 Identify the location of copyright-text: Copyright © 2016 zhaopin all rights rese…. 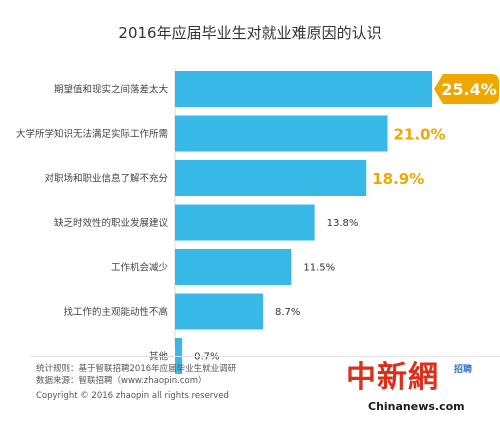
(132, 396).